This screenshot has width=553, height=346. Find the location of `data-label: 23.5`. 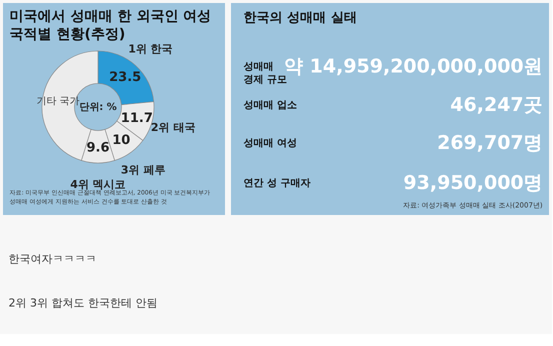

data-label: 23.5 is located at coordinates (125, 78).